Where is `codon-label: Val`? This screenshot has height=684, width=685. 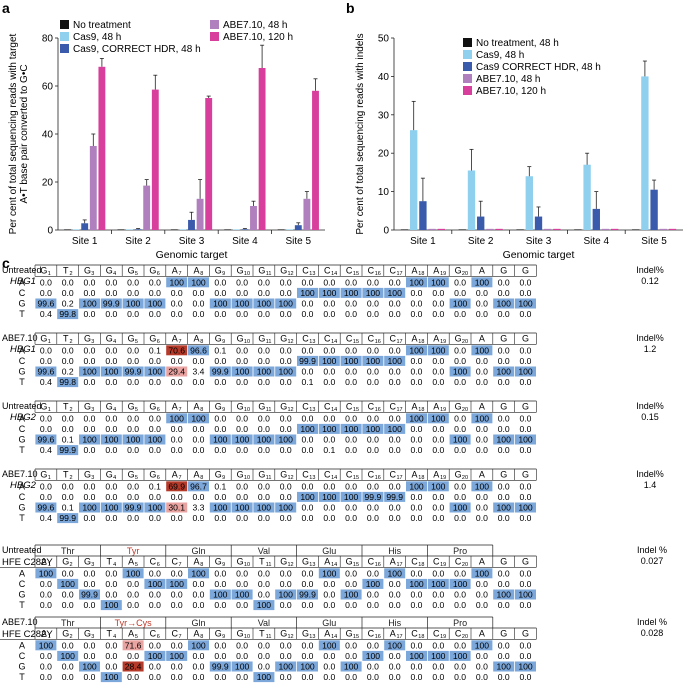
codon-label: Val is located at coordinates (264, 623).